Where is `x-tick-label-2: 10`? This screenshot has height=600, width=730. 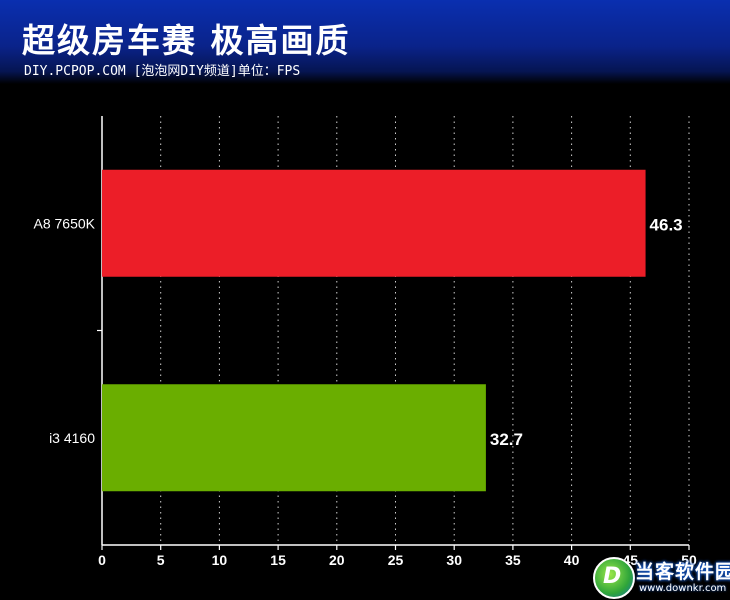 x-tick-label-2: 10 is located at coordinates (220, 560).